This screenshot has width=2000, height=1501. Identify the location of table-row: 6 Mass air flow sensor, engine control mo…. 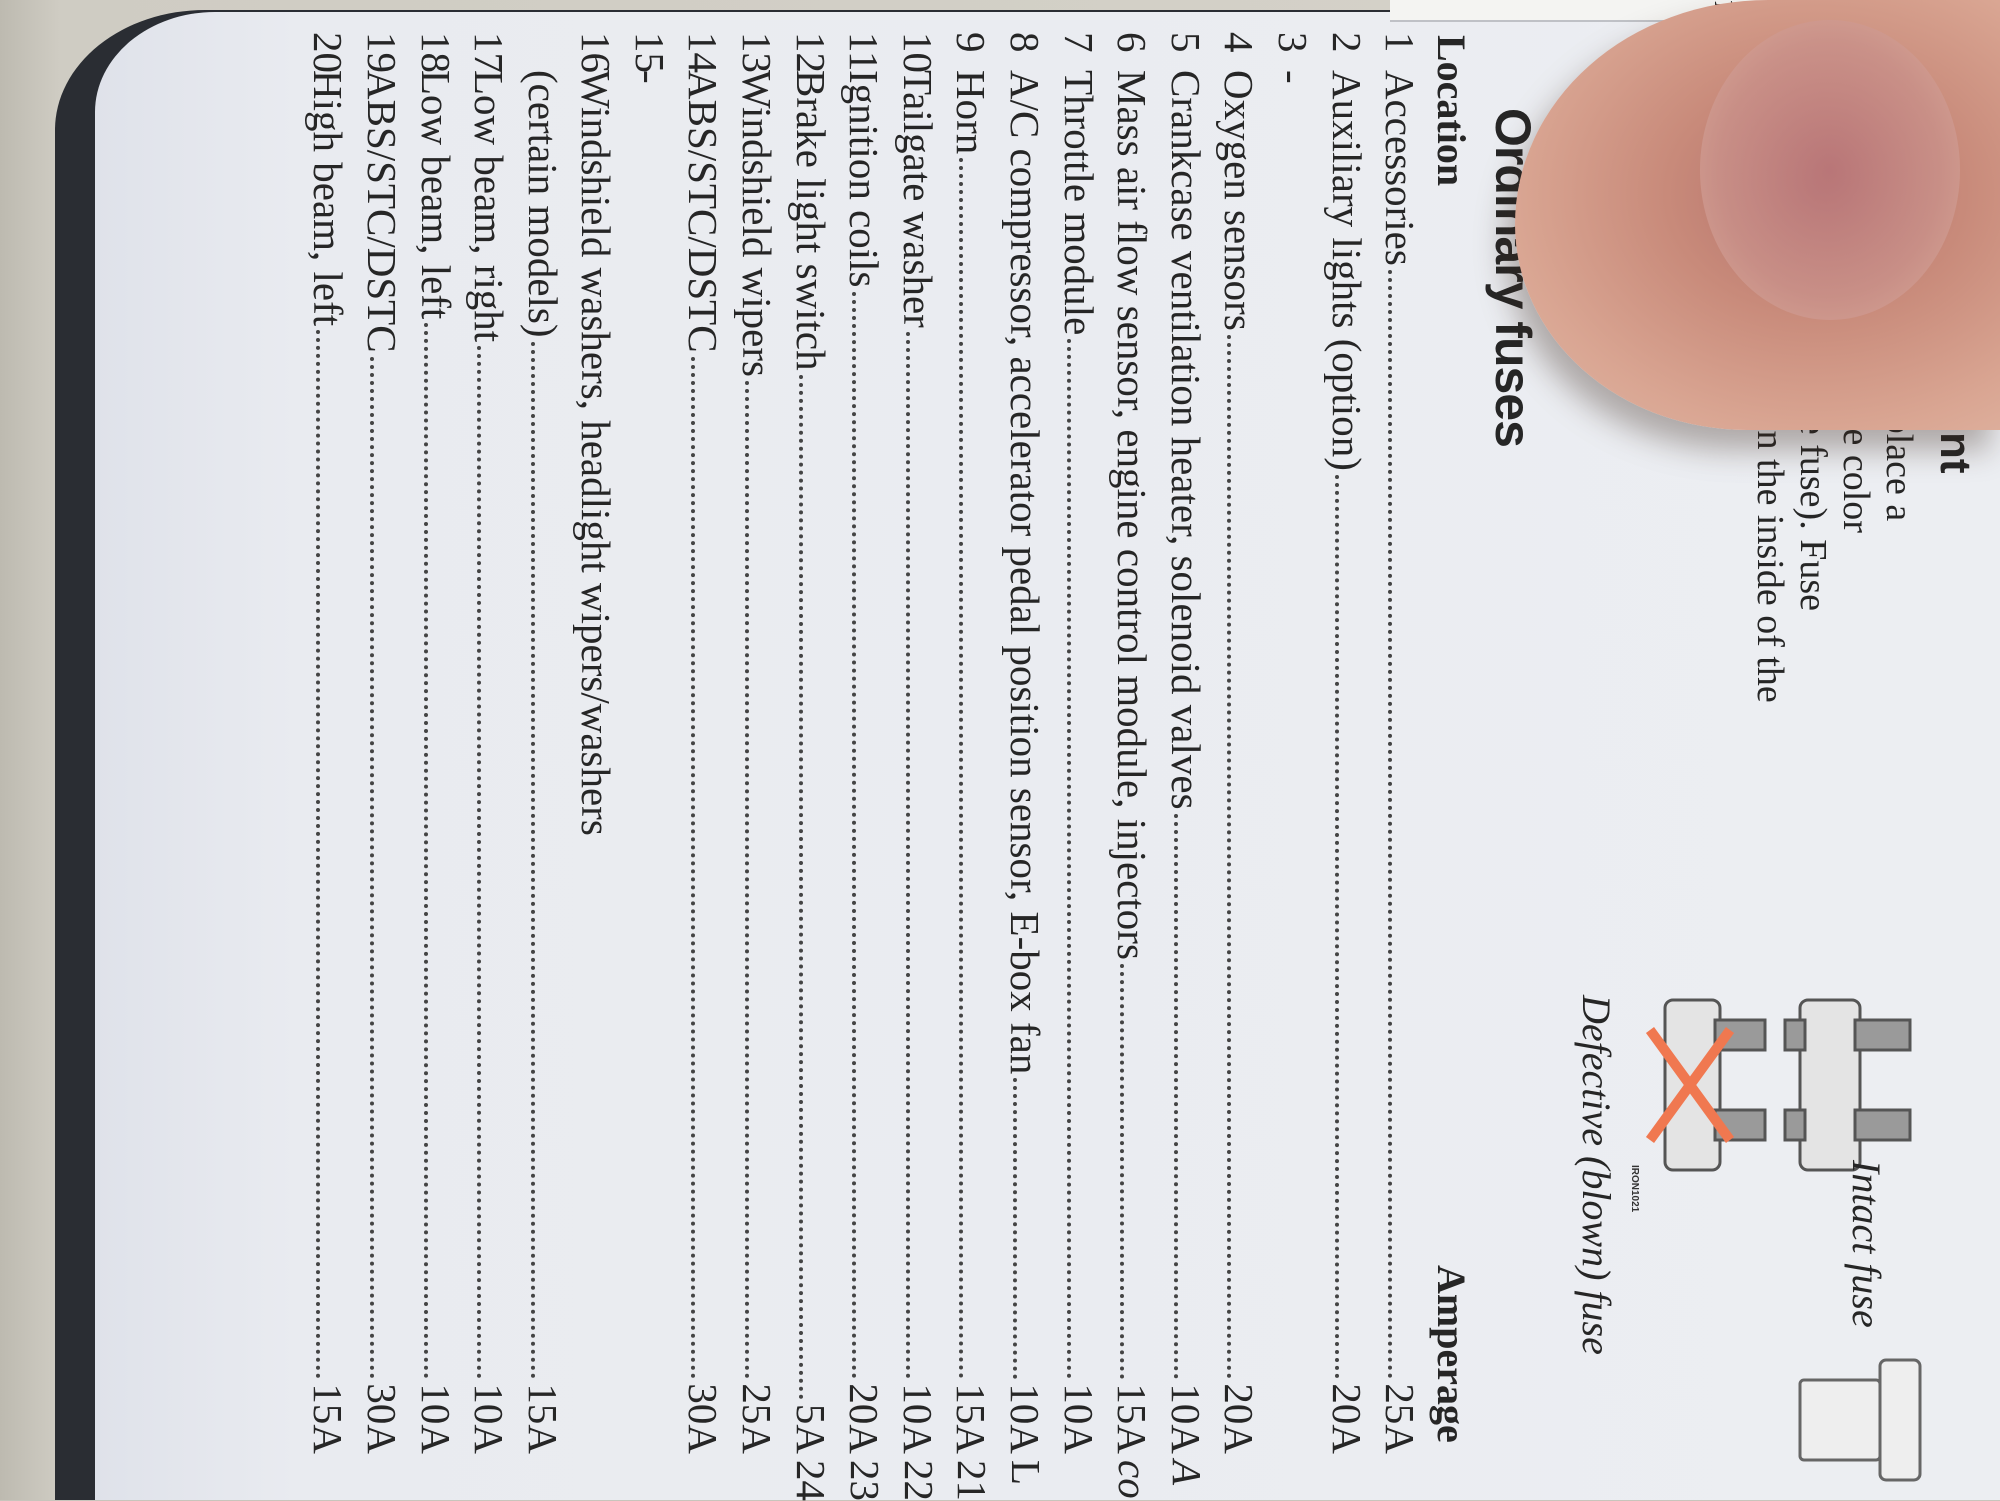
(1132, 743).